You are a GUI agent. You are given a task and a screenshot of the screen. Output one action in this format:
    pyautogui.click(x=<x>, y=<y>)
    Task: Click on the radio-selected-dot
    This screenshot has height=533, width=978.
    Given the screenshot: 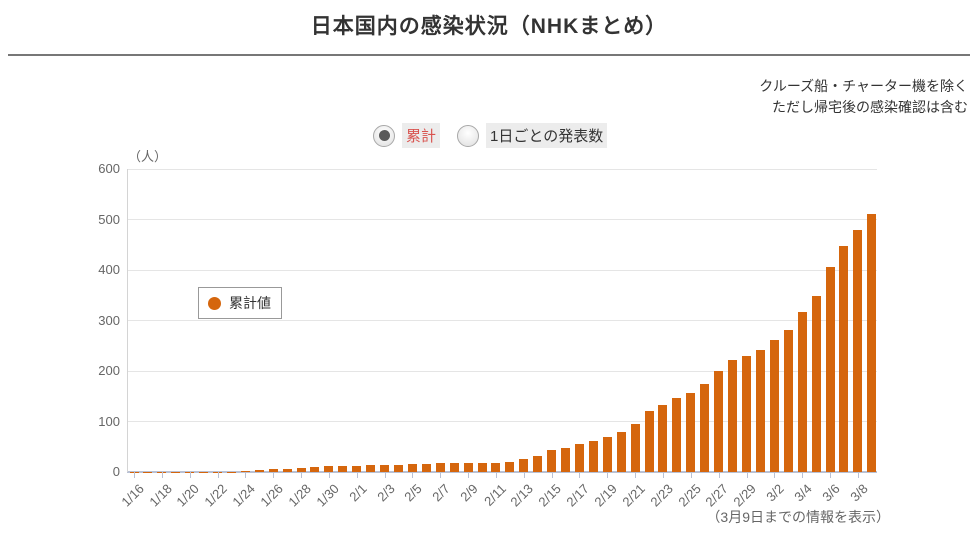 What is the action you would take?
    pyautogui.click(x=384, y=135)
    